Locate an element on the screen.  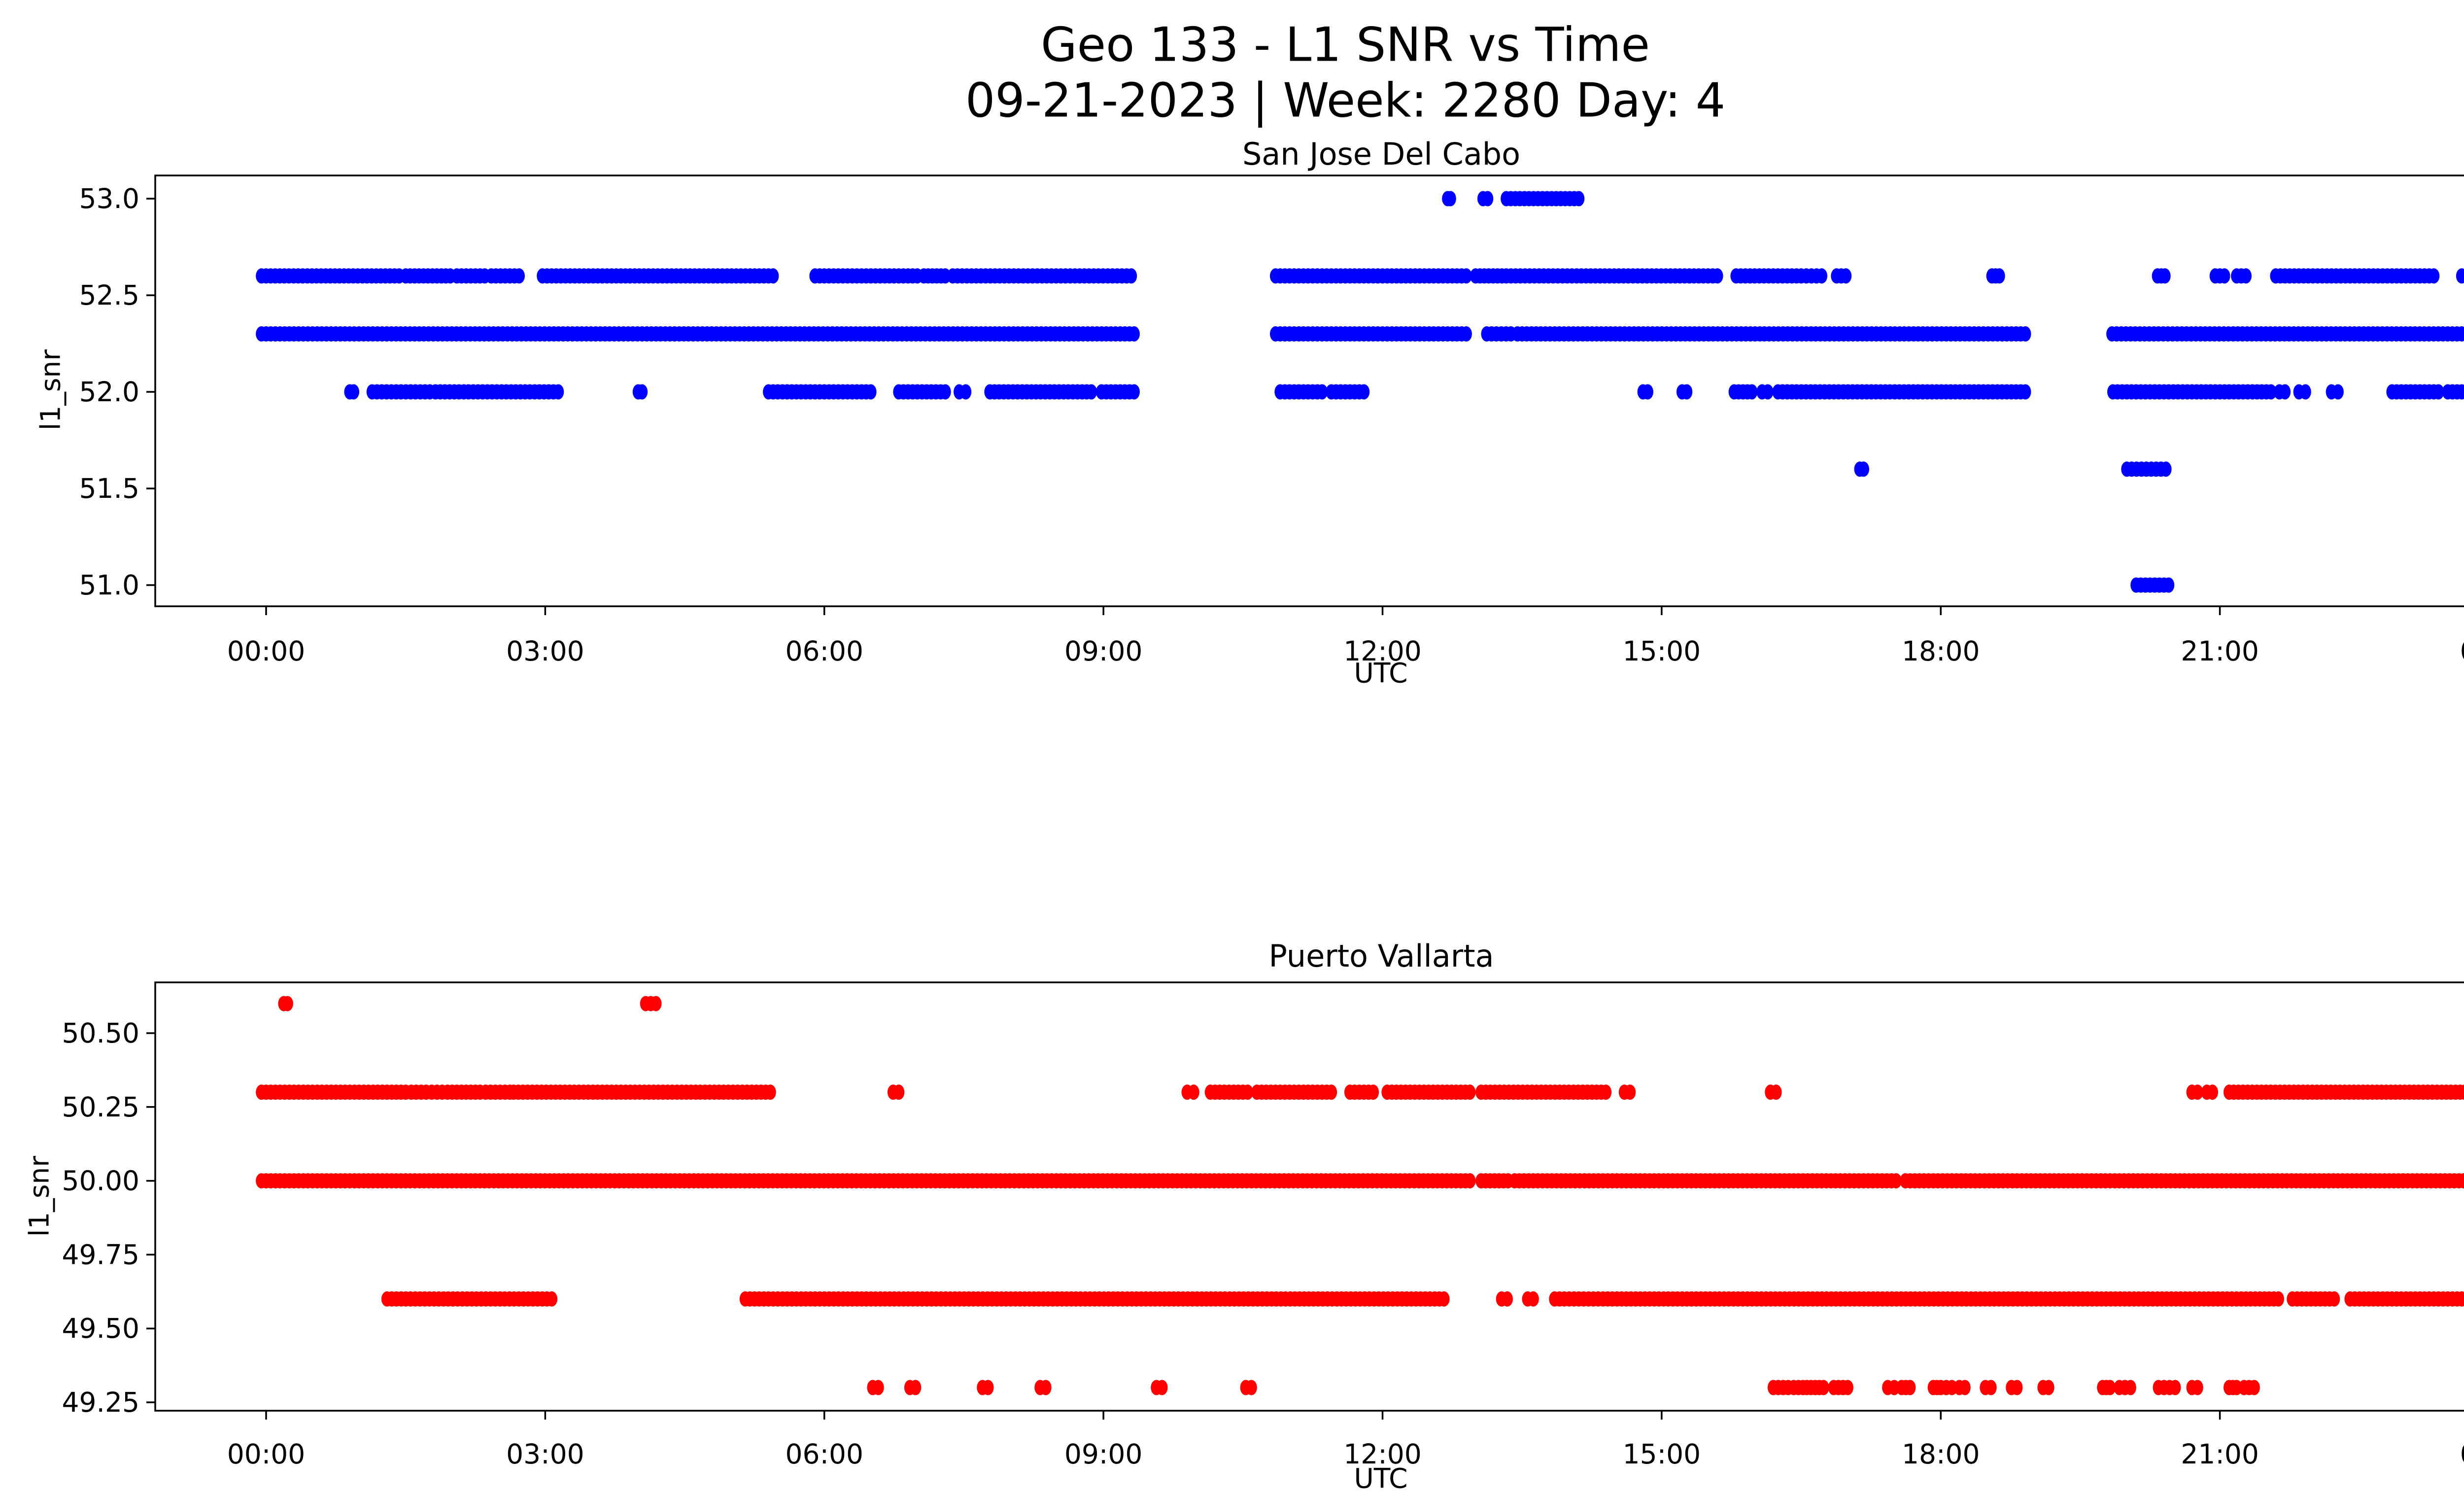
scatter-level-51.6 is located at coordinates (2013, 469).